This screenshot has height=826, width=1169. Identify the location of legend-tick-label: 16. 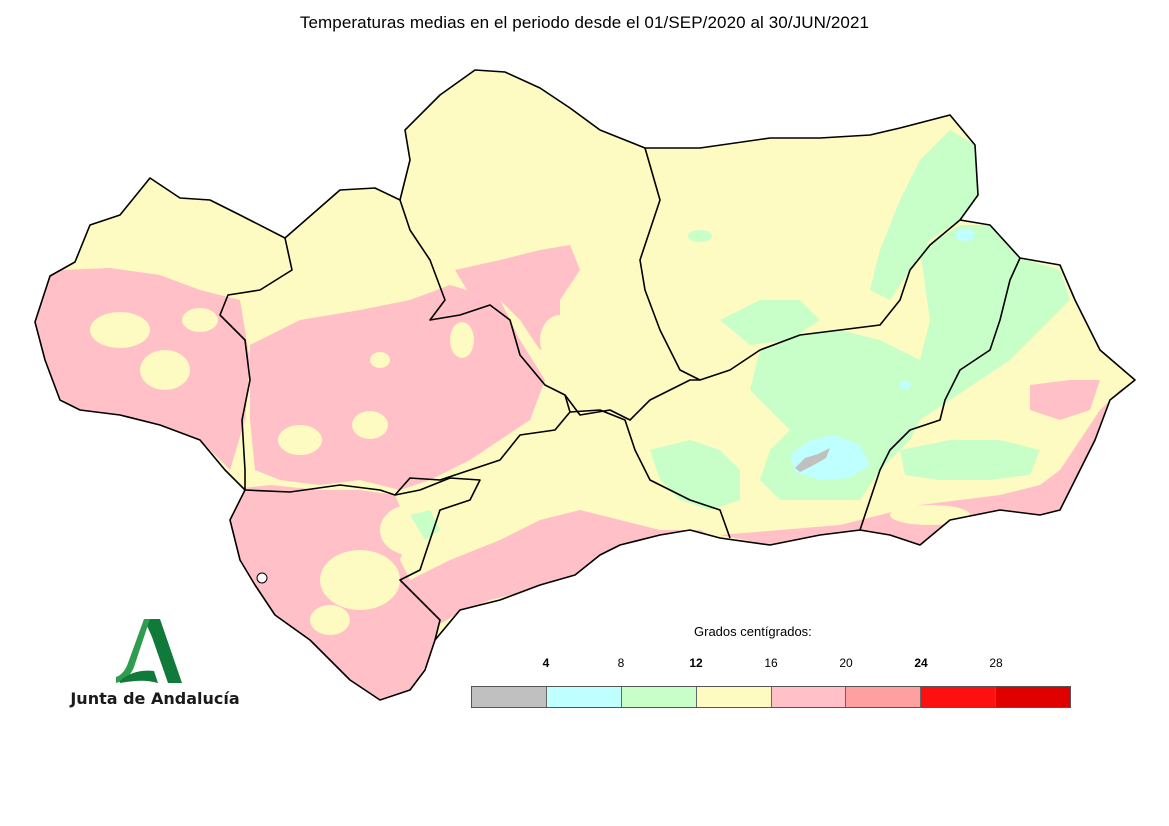
(771, 663).